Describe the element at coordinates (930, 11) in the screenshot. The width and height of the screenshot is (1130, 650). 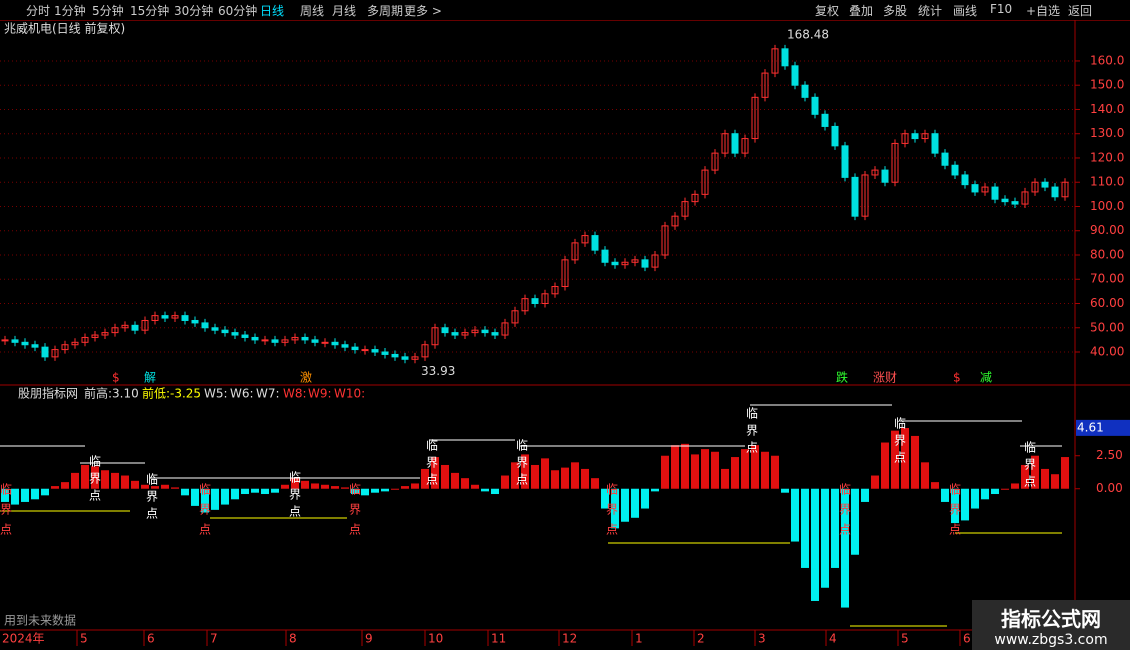
I see `toolbar-button: 统计` at that location.